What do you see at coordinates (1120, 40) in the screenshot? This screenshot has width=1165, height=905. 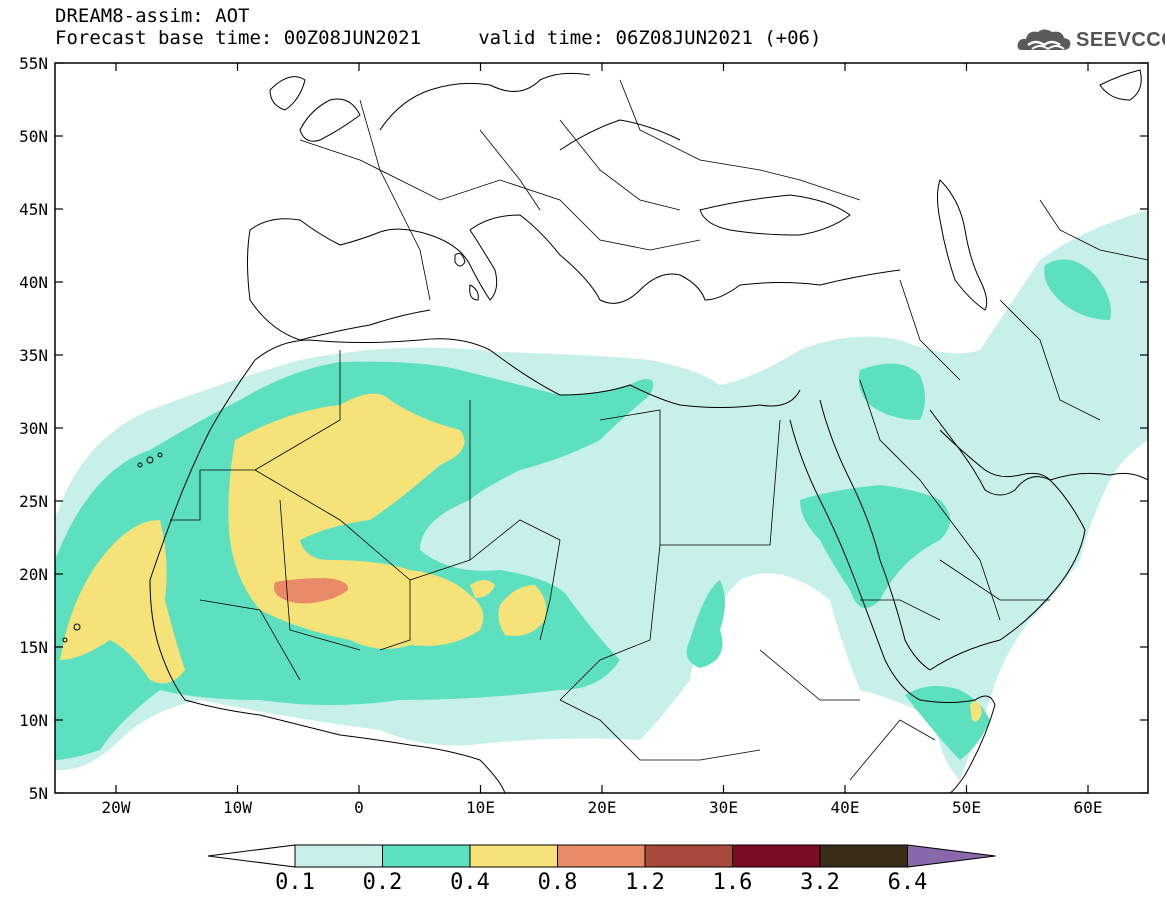 I see `logo-text: SEEVCCC` at bounding box center [1120, 40].